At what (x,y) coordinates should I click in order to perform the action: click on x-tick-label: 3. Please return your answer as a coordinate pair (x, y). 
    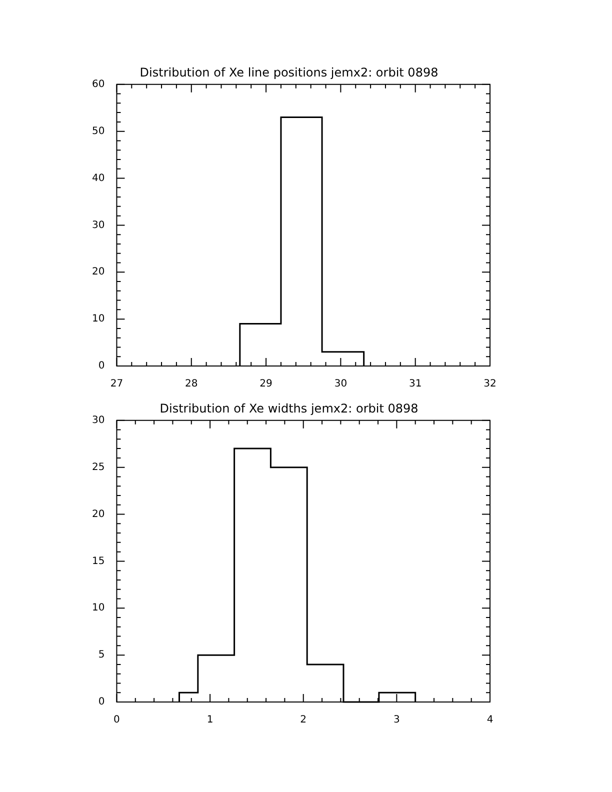
    Looking at the image, I should click on (396, 720).